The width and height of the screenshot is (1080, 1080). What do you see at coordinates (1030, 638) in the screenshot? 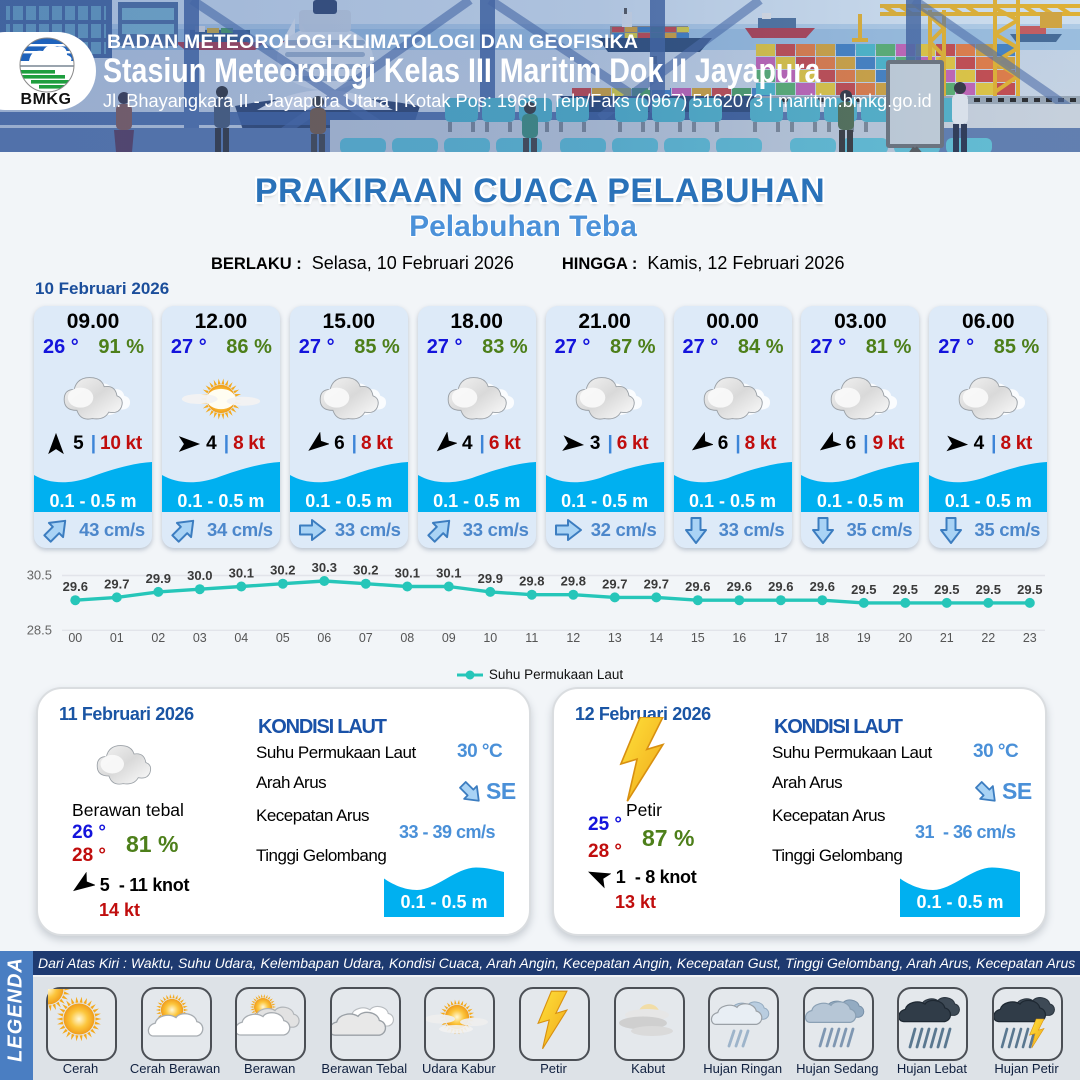
I see `svg-text: 23` at bounding box center [1030, 638].